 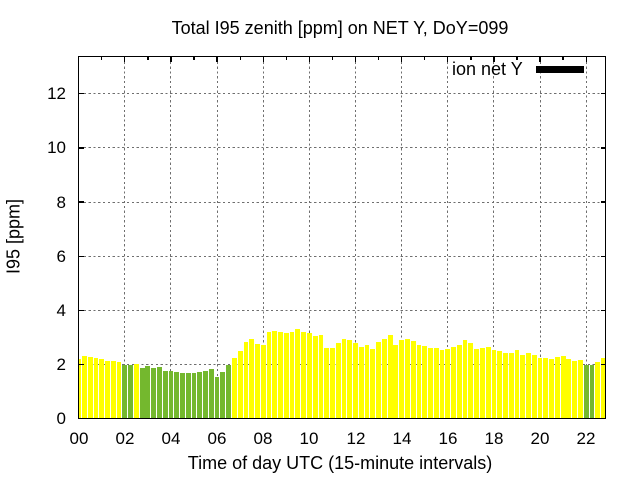 What do you see at coordinates (102, 388) in the screenshot?
I see `bar-01:00` at bounding box center [102, 388].